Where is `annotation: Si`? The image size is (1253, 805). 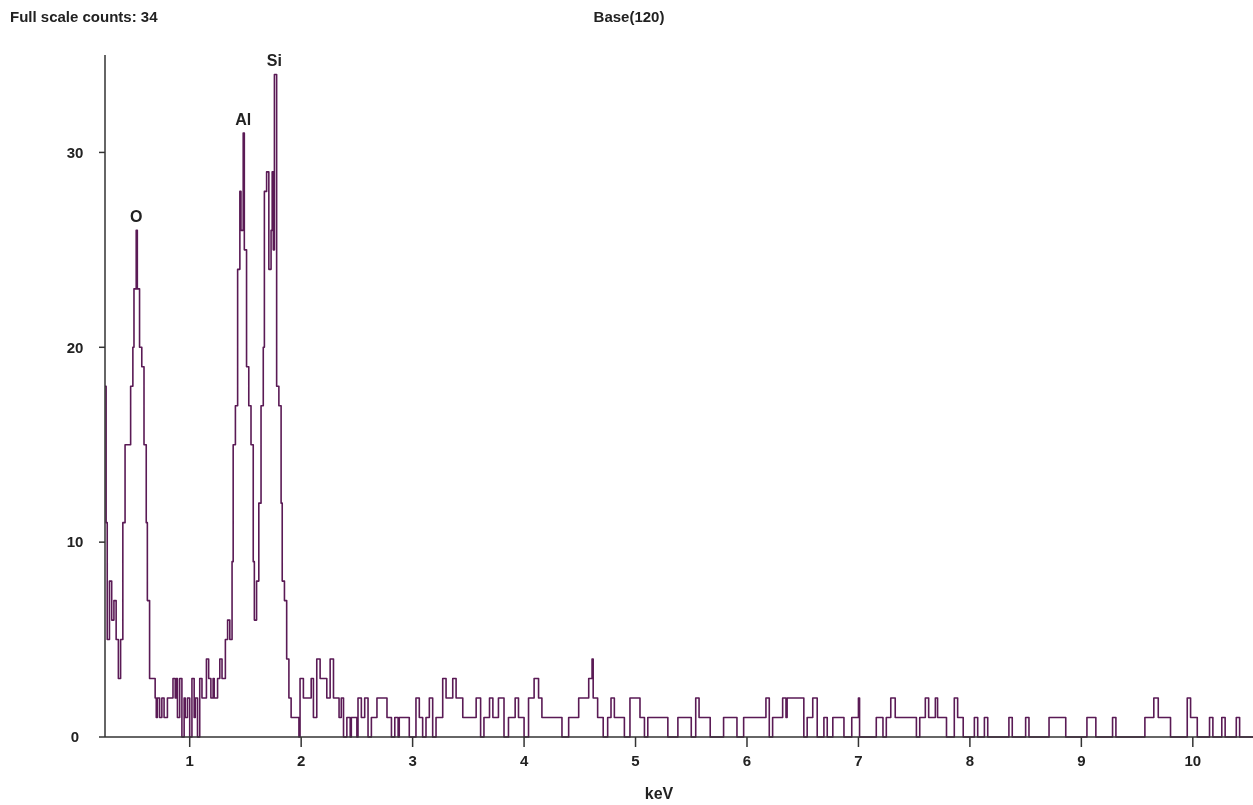
annotation: Si is located at coordinates (274, 61).